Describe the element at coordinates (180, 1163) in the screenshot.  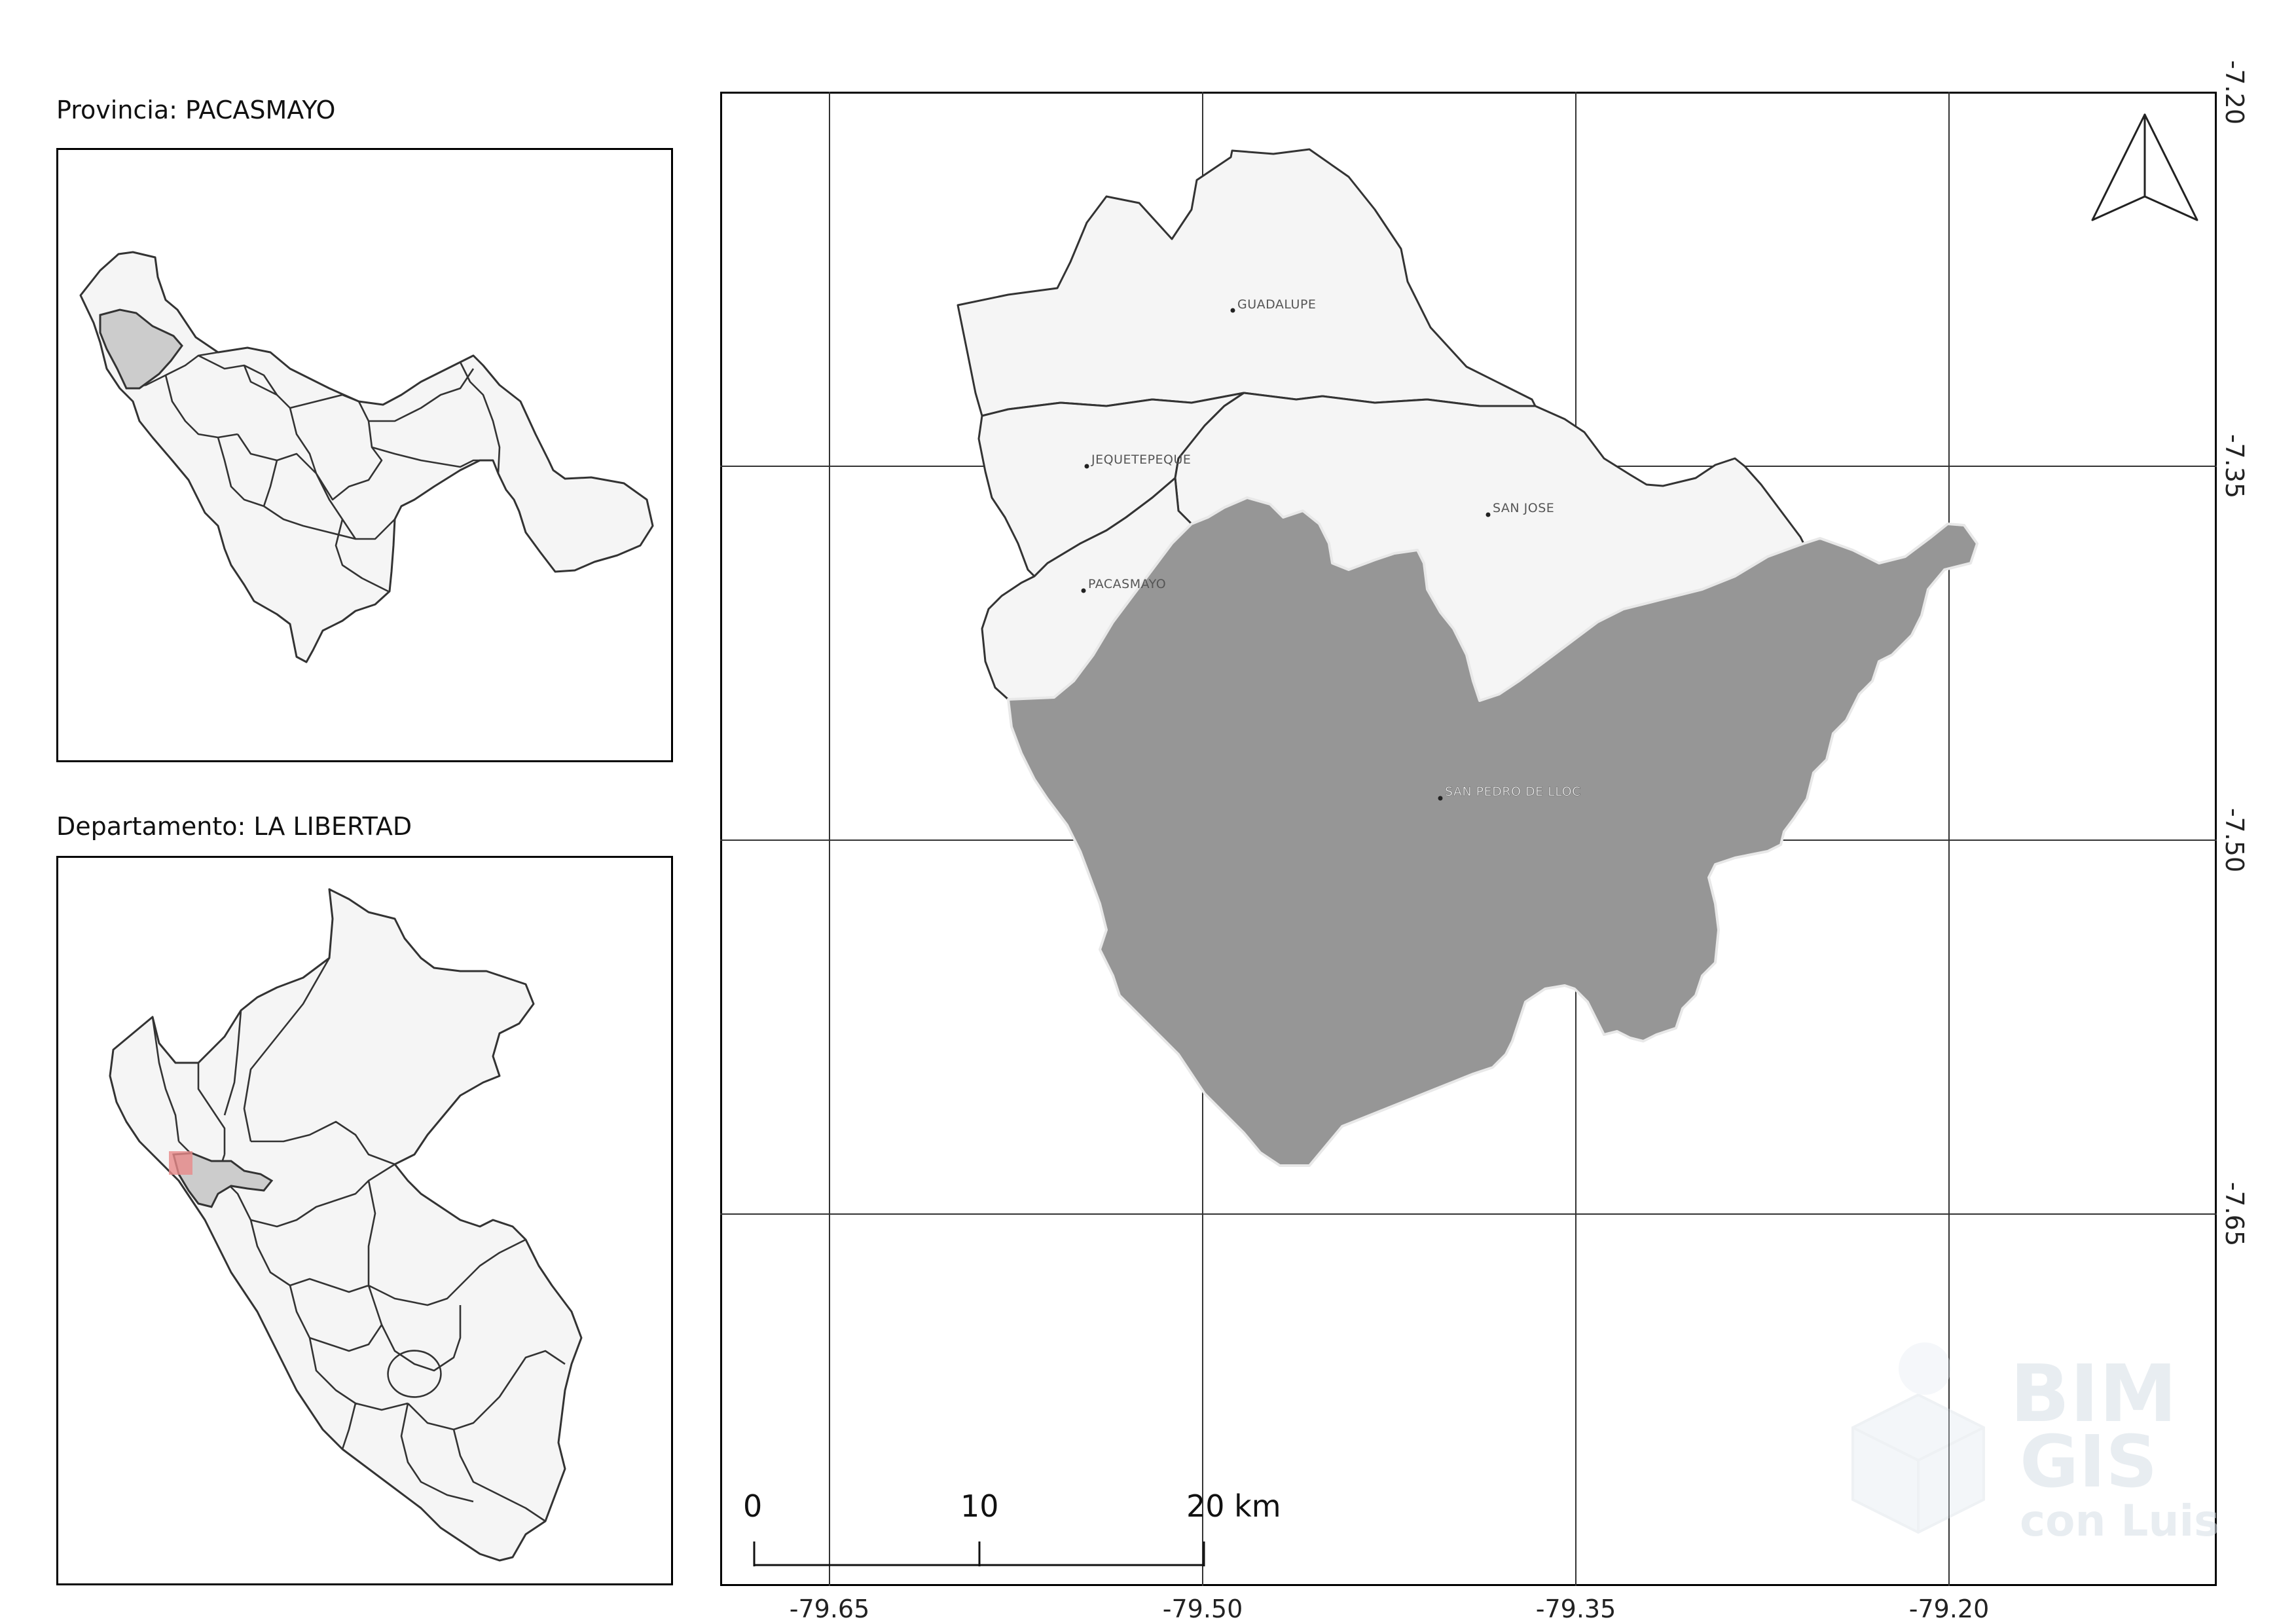
I see `pacasmayo-location-marker` at that location.